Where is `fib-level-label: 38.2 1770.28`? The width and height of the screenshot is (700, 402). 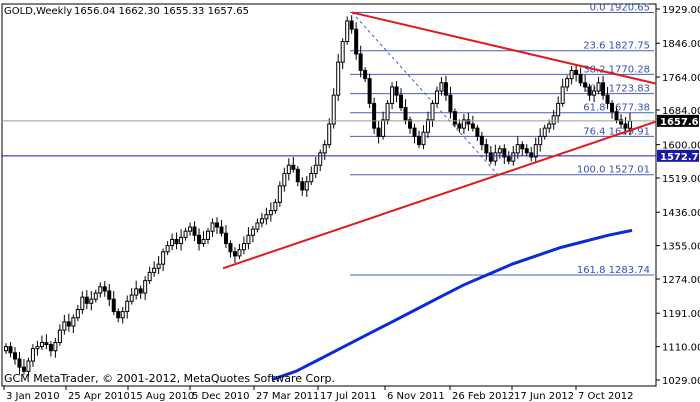 fib-level-label: 38.2 1770.28 is located at coordinates (616, 69).